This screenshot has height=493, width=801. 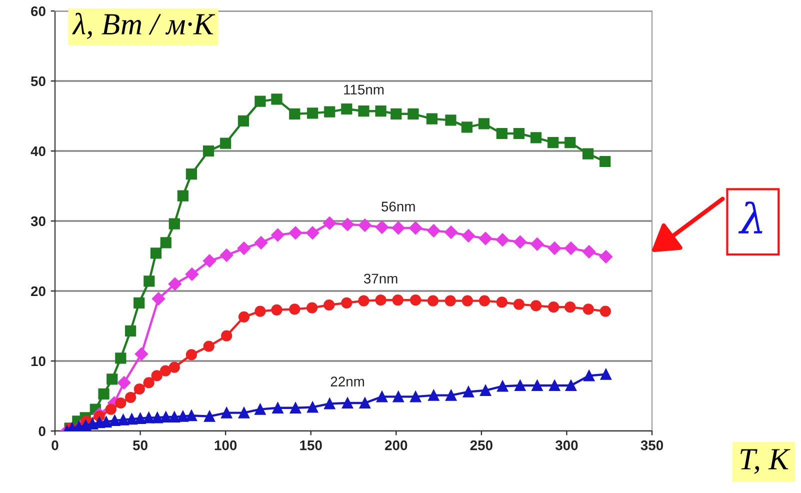 What do you see at coordinates (566, 445) in the screenshot?
I see `x-tick-label: 300` at bounding box center [566, 445].